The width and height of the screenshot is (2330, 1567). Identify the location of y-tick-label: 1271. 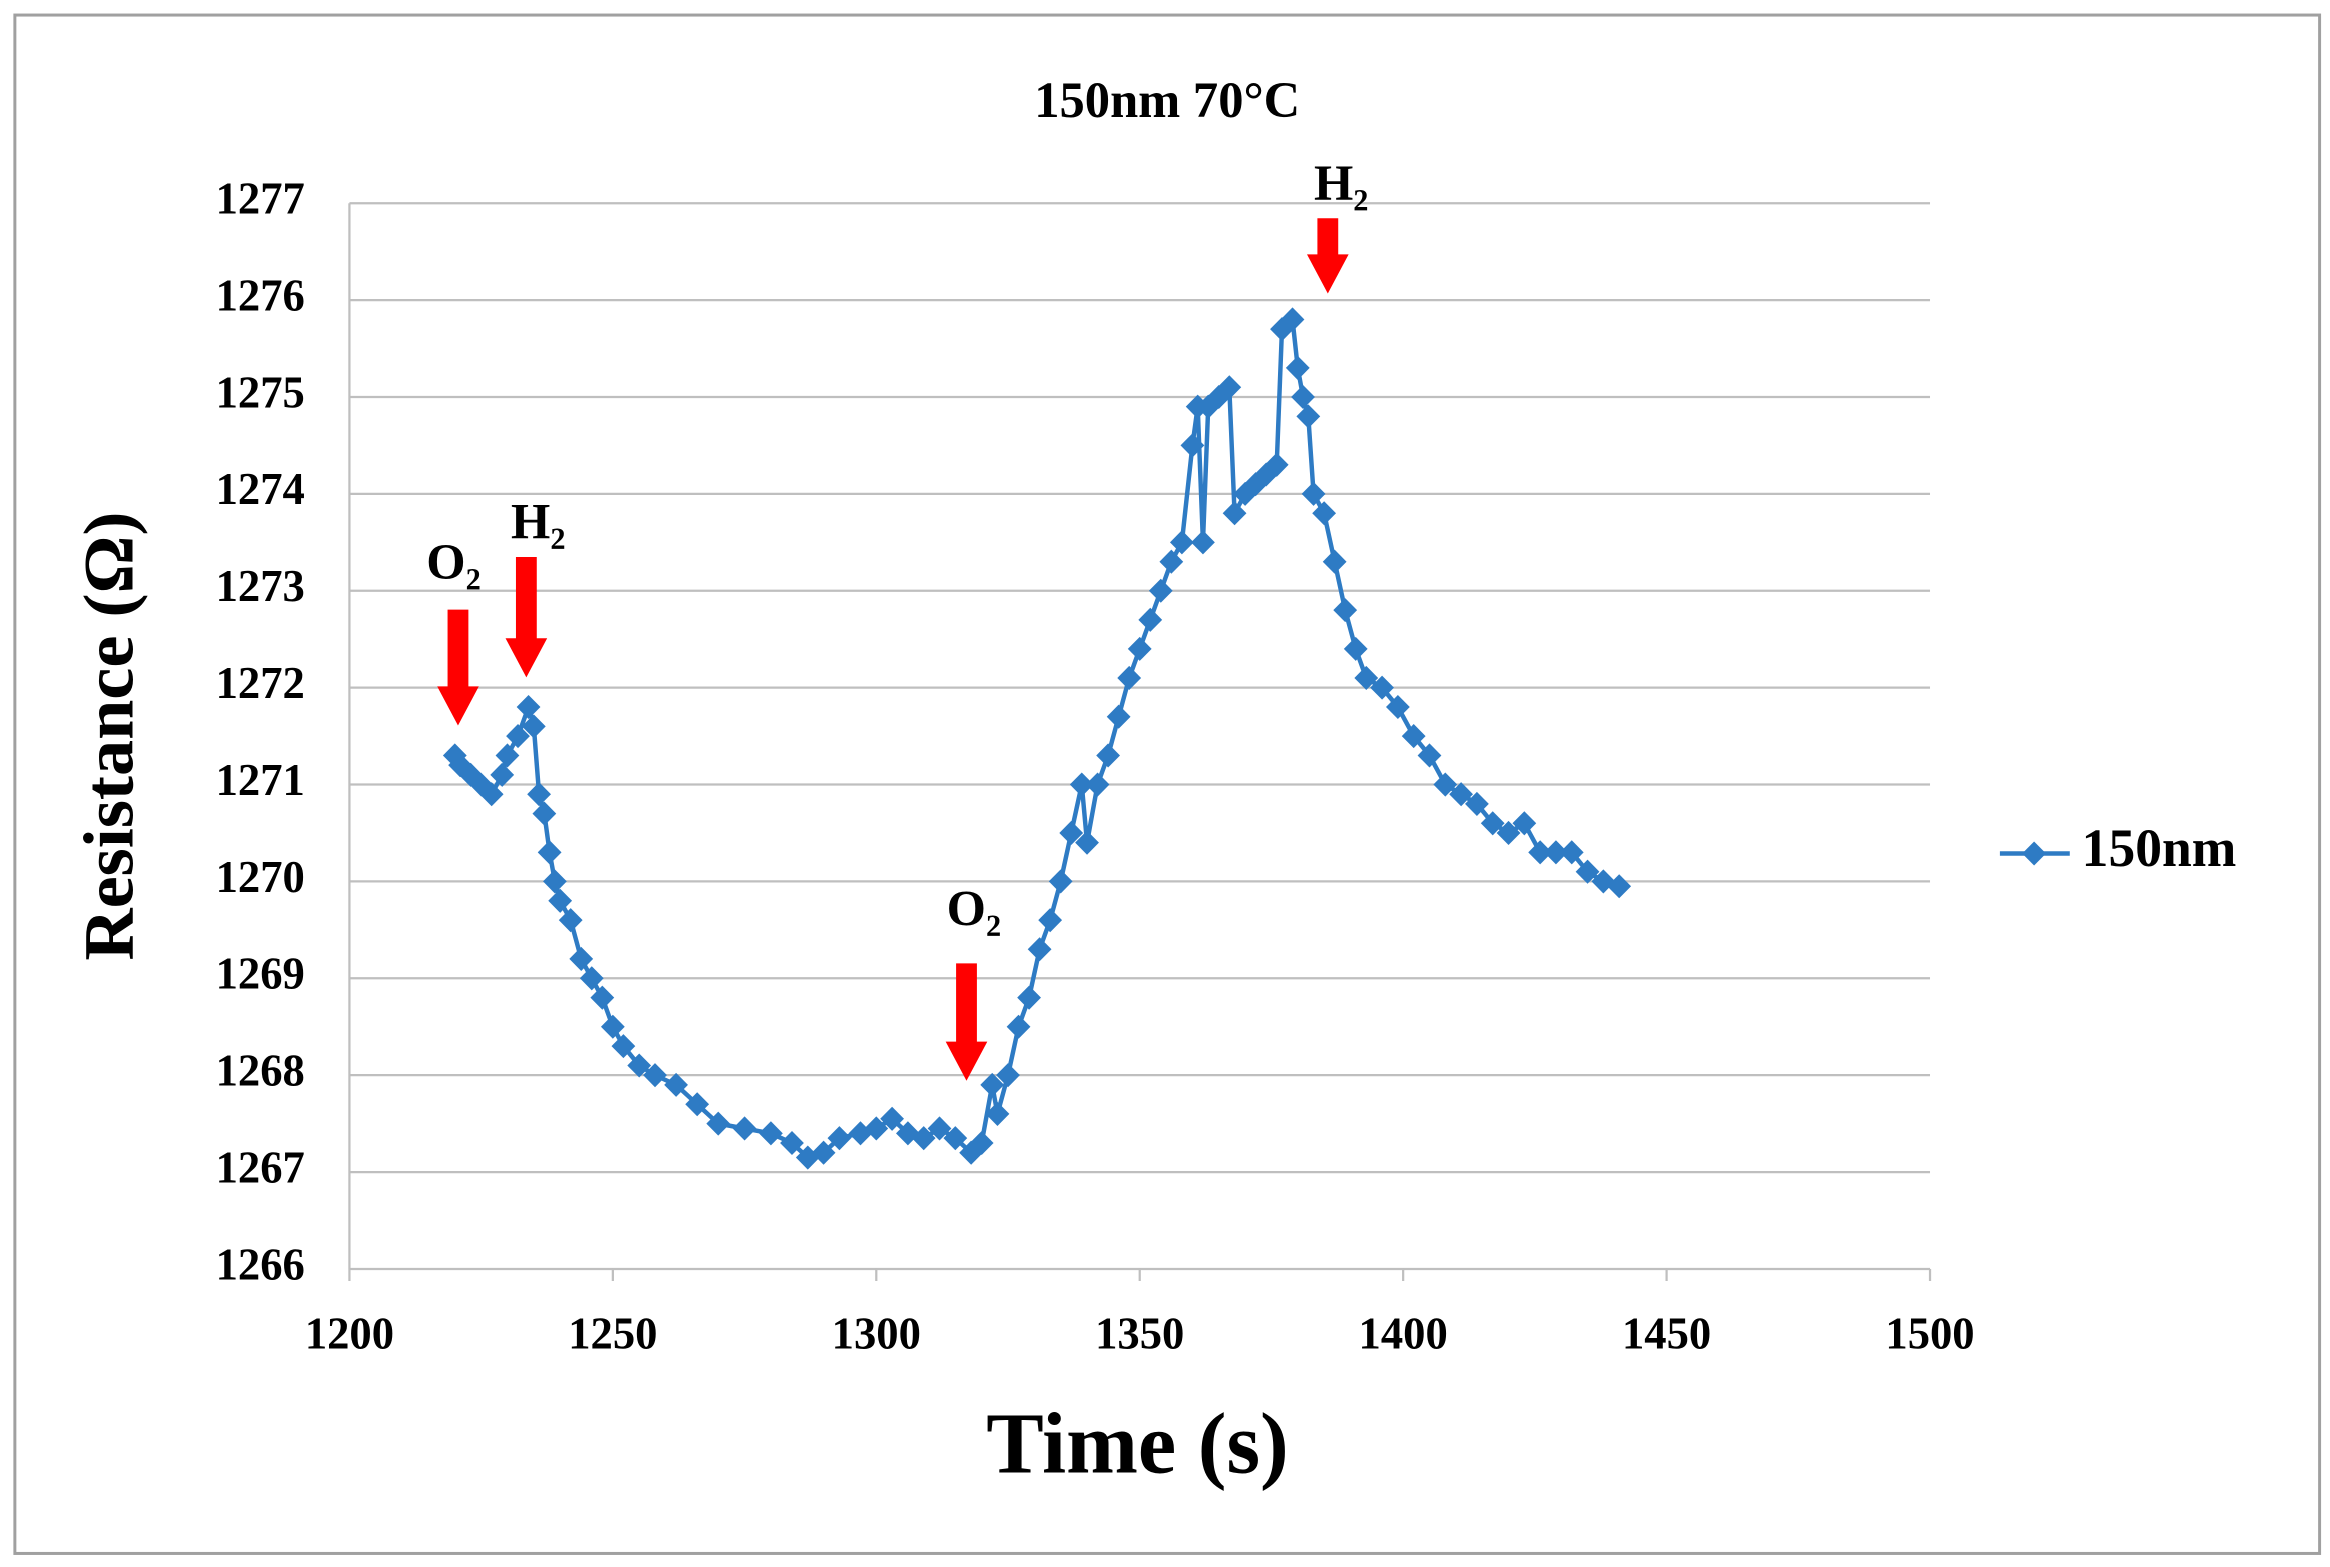
(260, 780).